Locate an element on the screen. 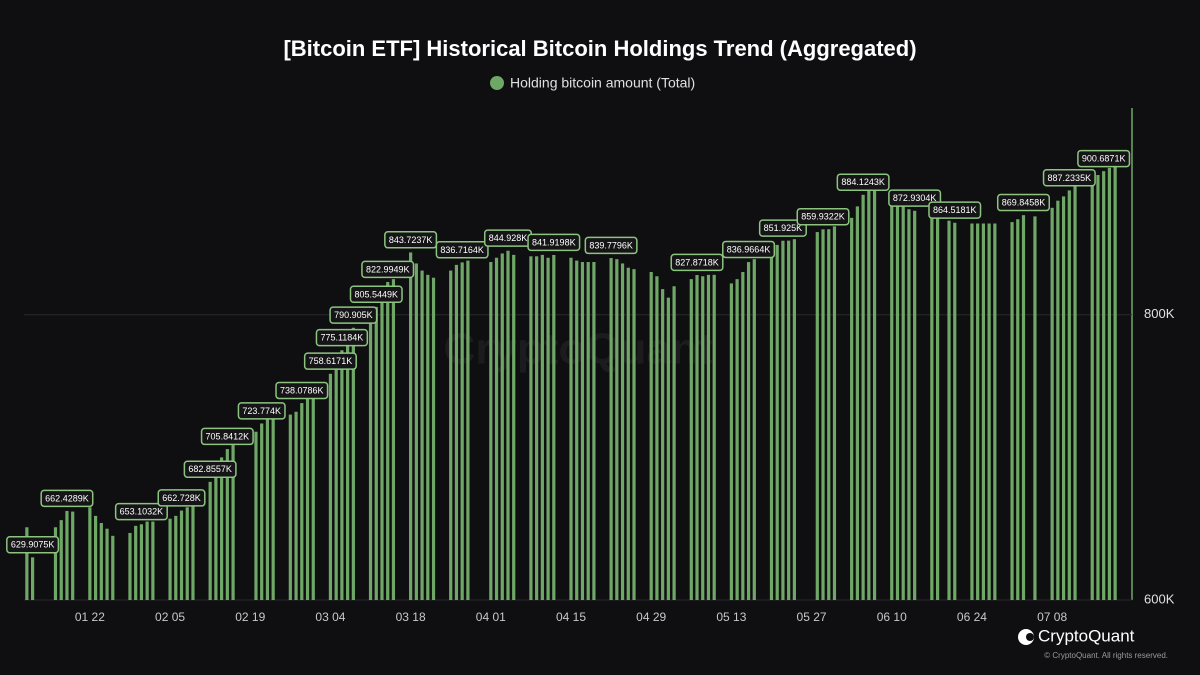  x-tick-label: 05 13 is located at coordinates (731, 617).